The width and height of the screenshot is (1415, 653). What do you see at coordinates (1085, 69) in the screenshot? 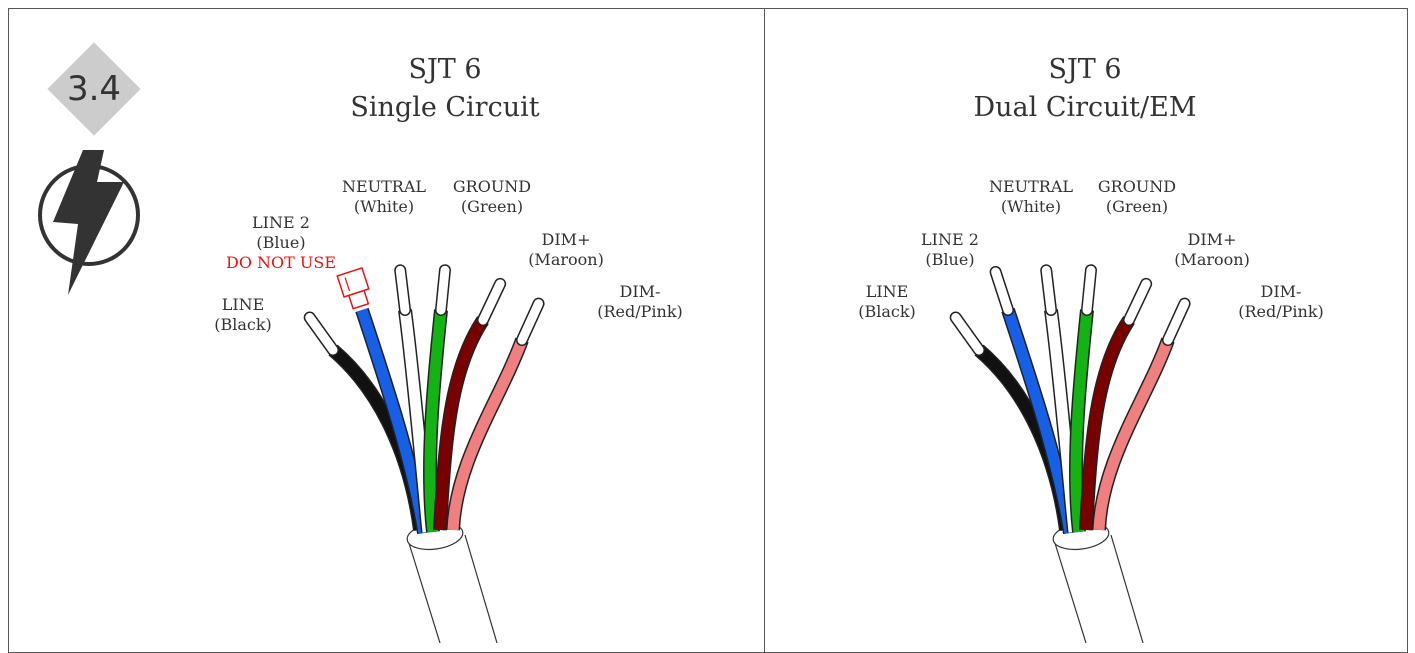
I see `panel-2-title-line1: SJT 6` at bounding box center [1085, 69].